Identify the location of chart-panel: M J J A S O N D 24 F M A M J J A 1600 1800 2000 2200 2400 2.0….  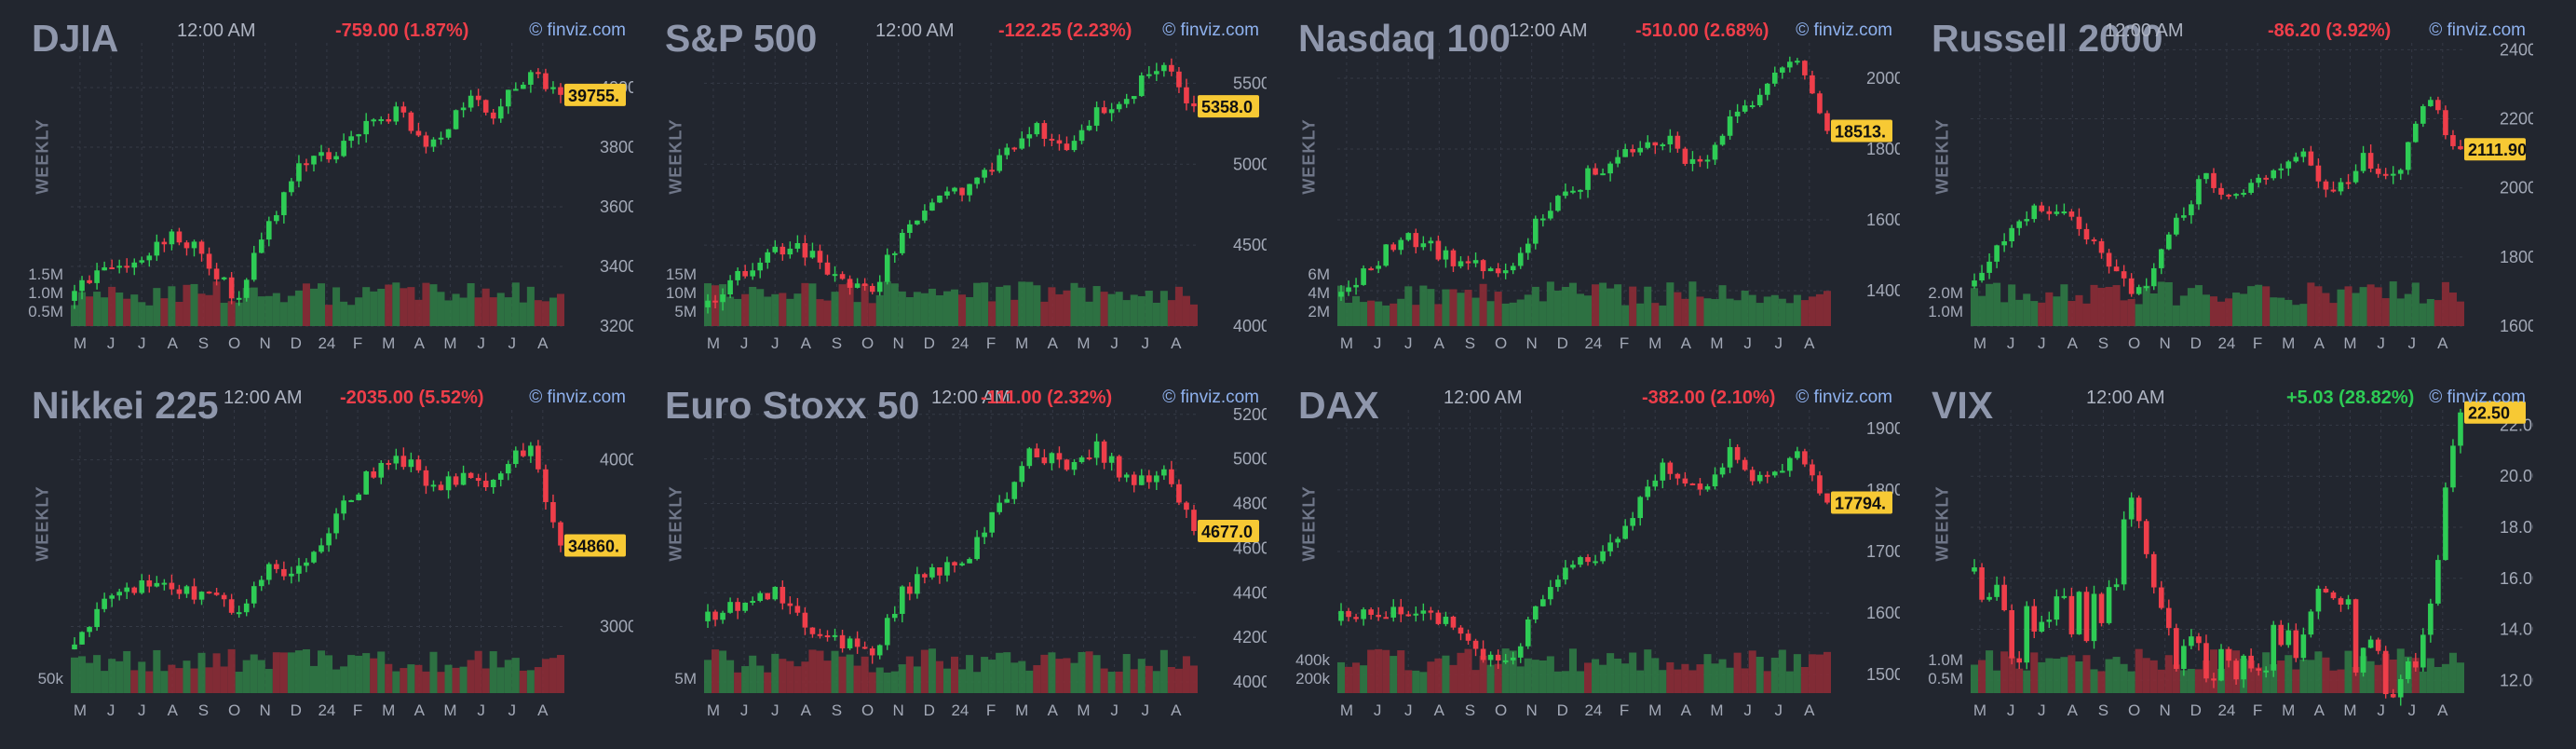
(2216, 181).